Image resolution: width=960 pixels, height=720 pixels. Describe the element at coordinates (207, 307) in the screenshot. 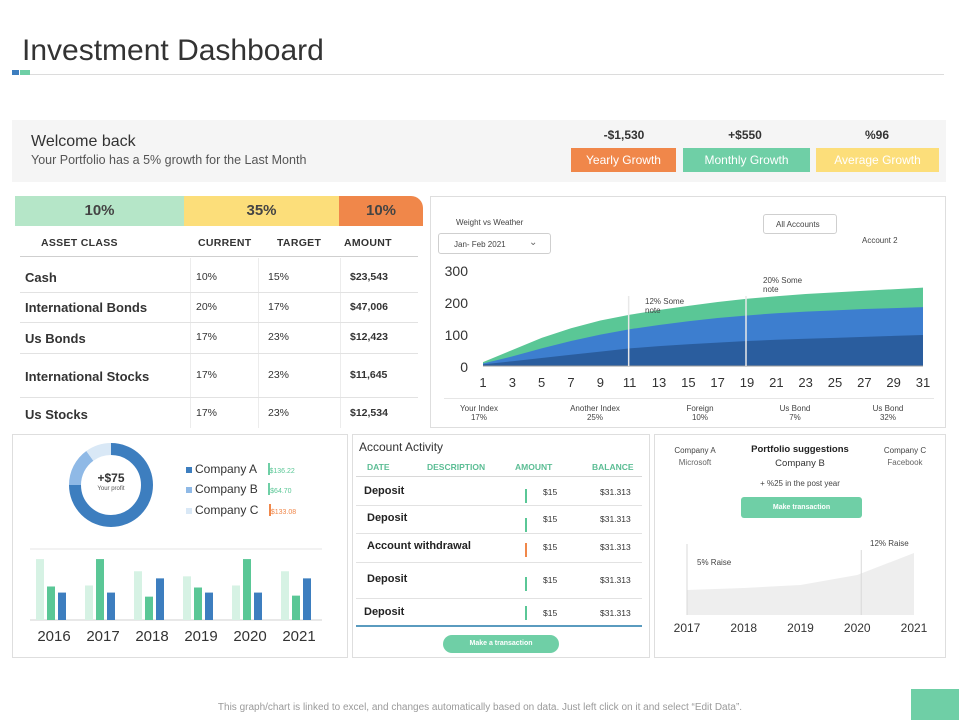

I see `asset-row-current: 20%` at that location.